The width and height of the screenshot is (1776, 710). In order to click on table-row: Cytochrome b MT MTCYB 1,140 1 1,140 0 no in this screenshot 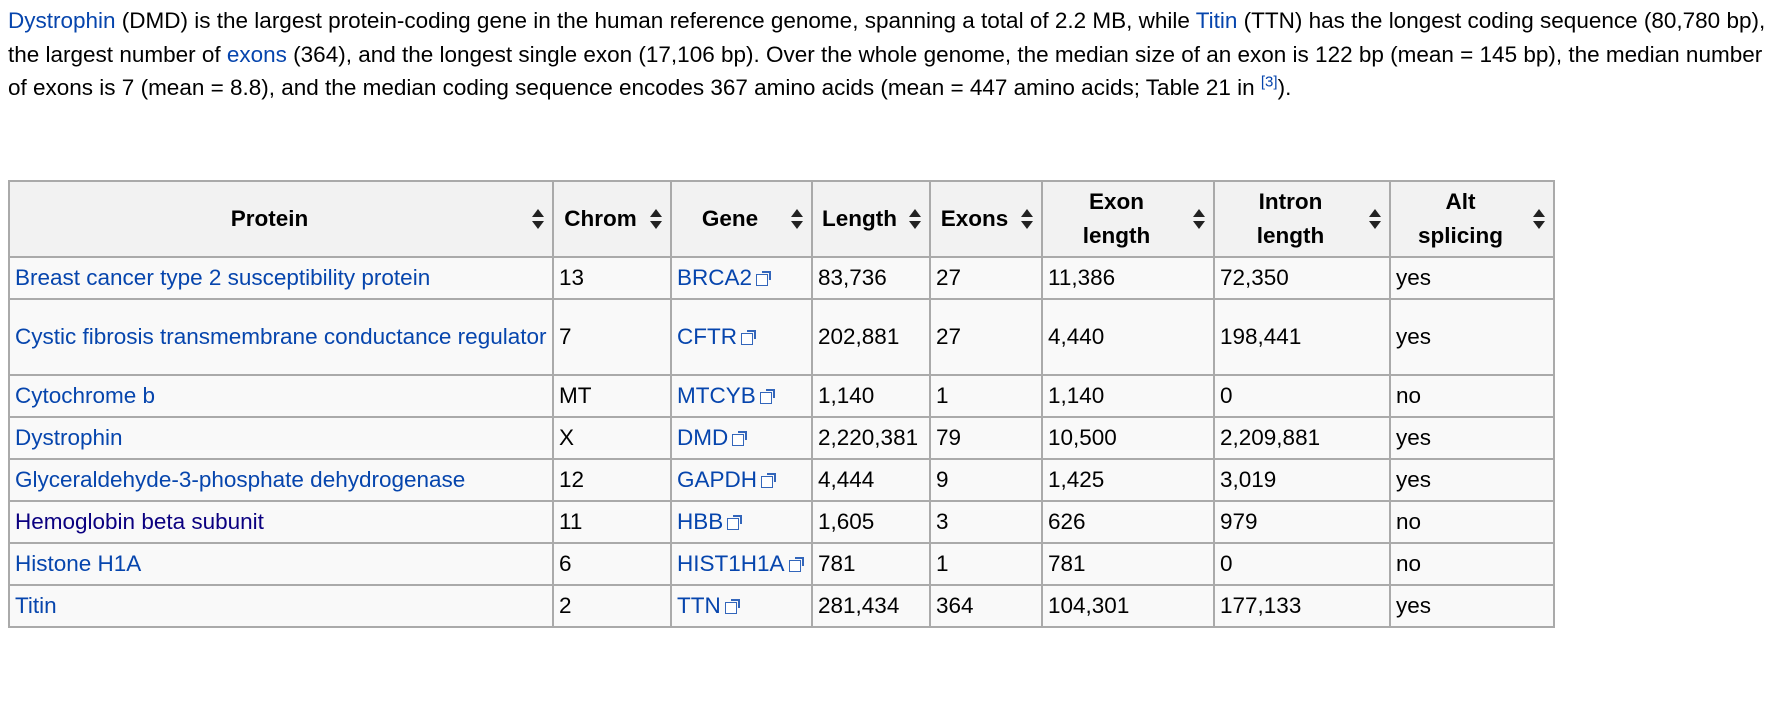, I will do `click(781, 396)`.